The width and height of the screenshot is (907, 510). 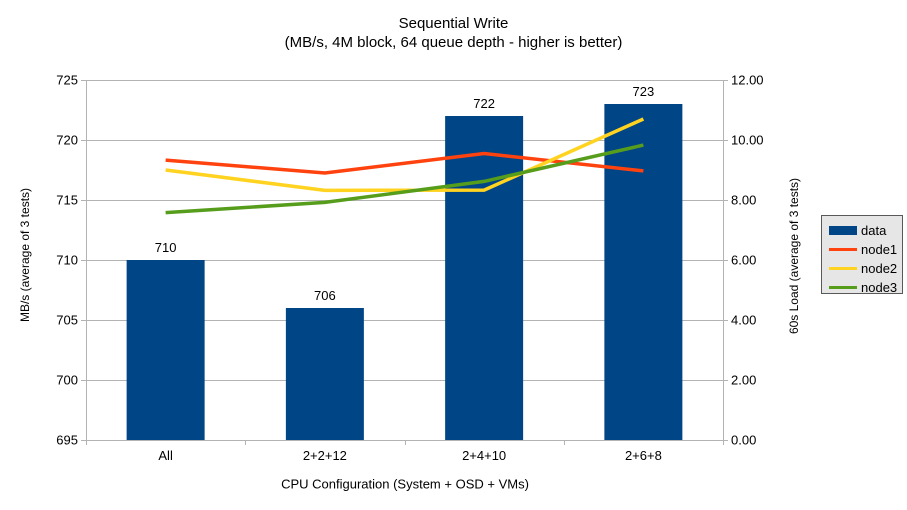 I want to click on right-tick-label: 10.00, so click(x=747, y=140).